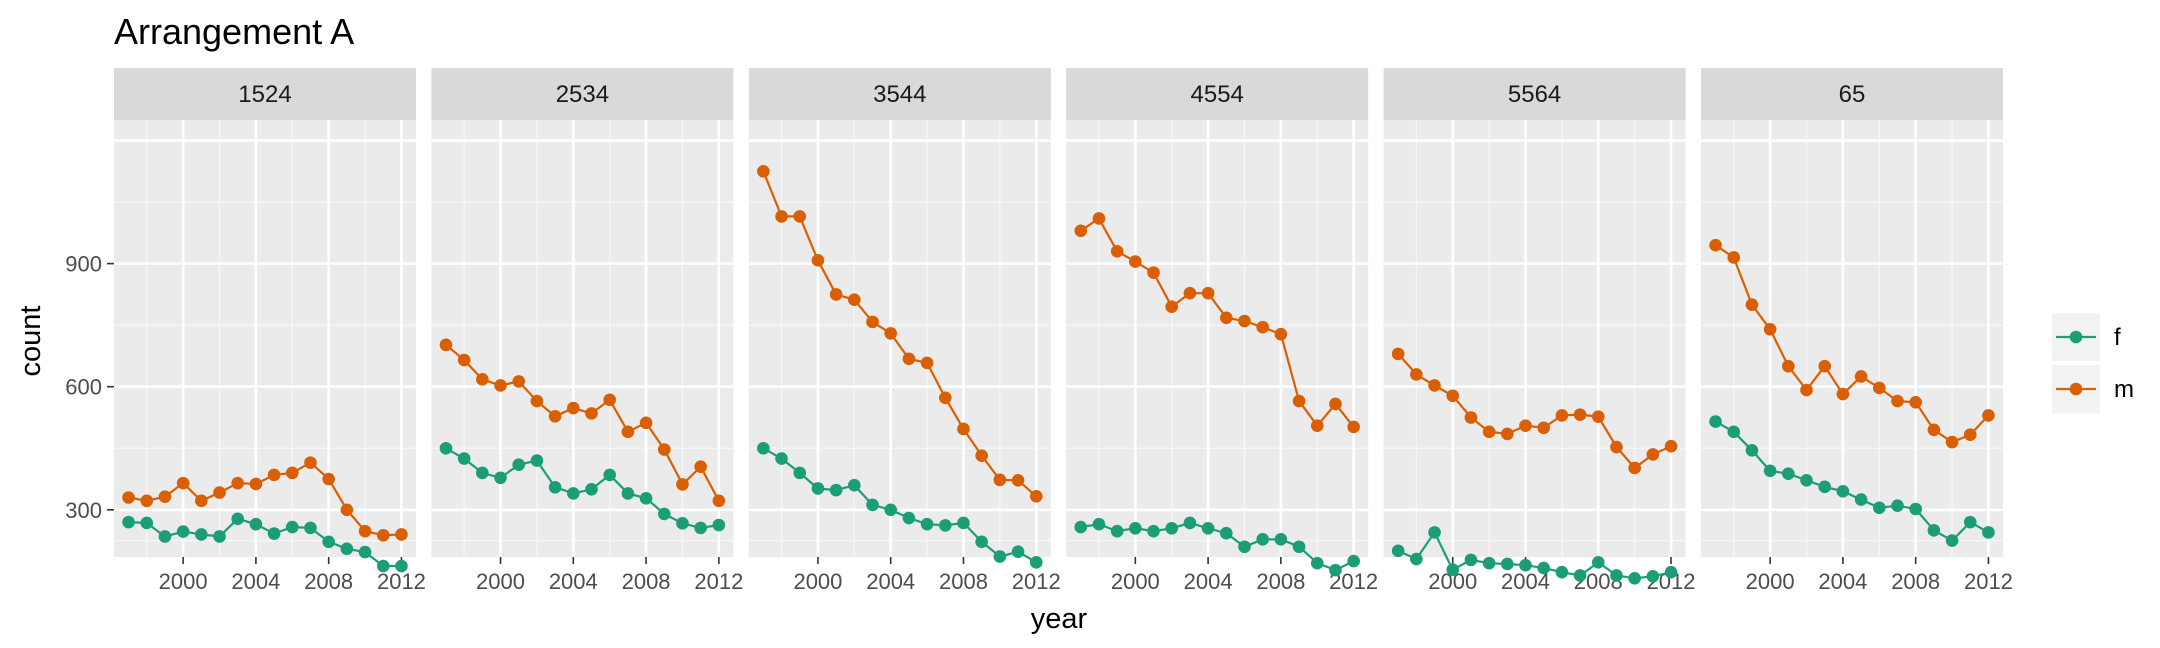  I want to click on facet-strip-label: 5564, so click(1534, 94).